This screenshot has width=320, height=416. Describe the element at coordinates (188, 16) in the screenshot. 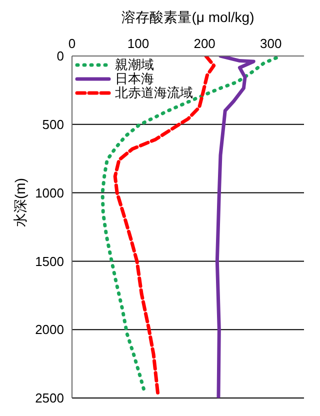

I see `x-axis-title: 溶存酸素量(μ mol/kg)` at that location.